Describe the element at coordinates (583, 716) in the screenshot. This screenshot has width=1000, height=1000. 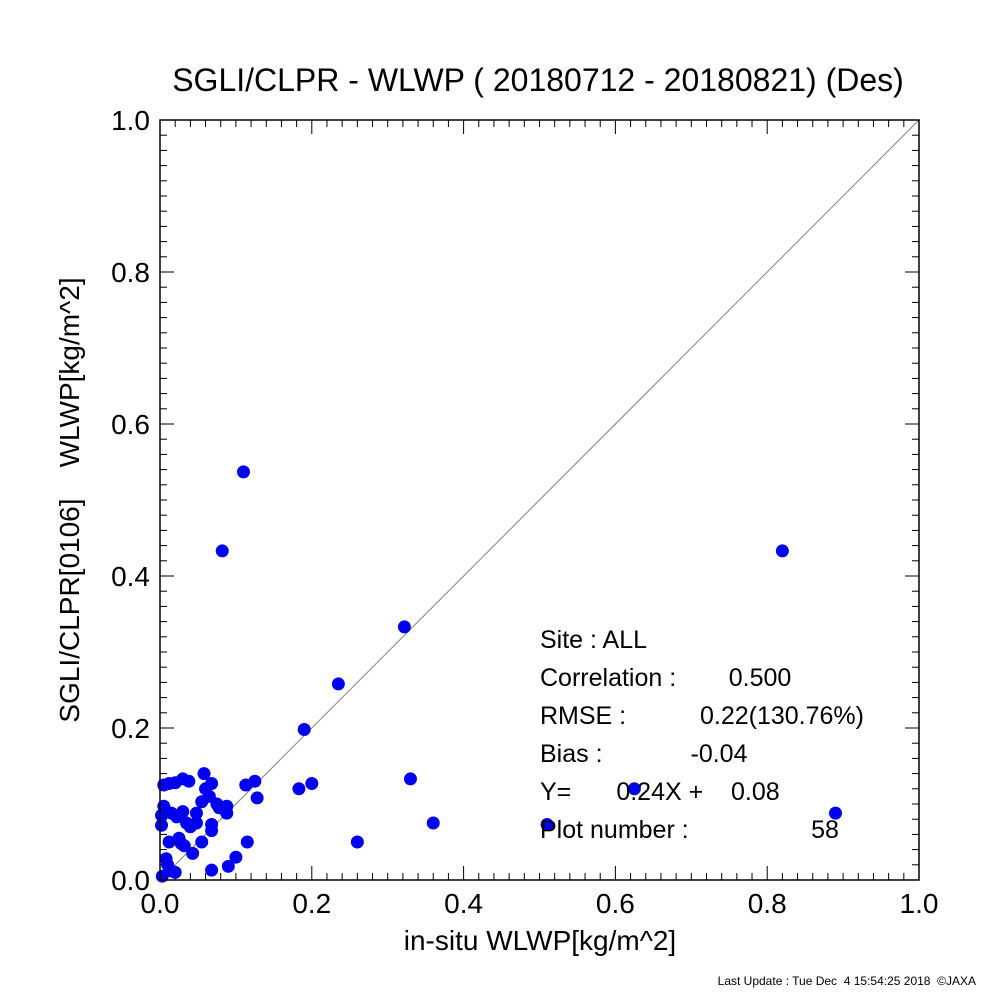
I see `stat-label: RMSE :` at that location.